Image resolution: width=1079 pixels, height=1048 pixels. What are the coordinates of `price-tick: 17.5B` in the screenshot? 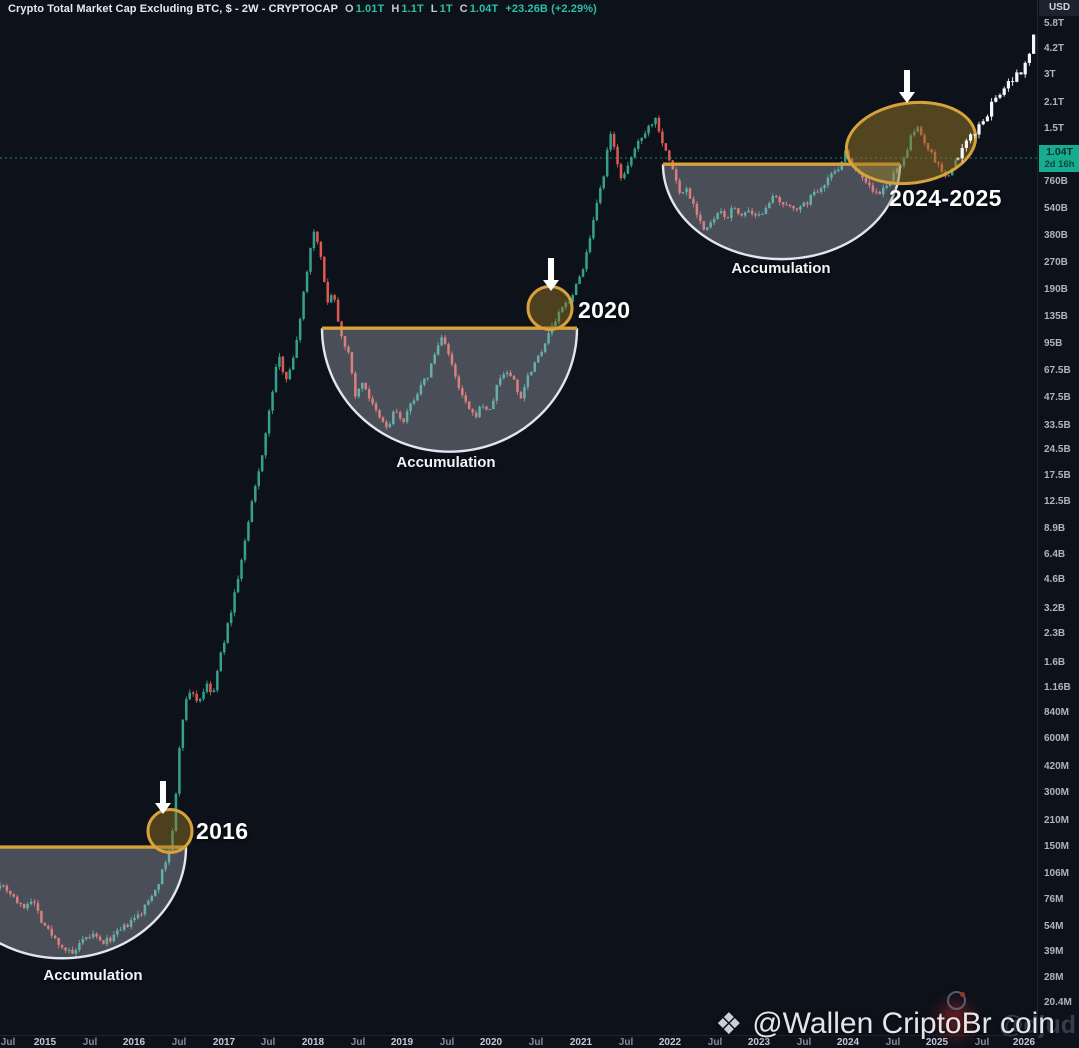 It's located at (1057, 476).